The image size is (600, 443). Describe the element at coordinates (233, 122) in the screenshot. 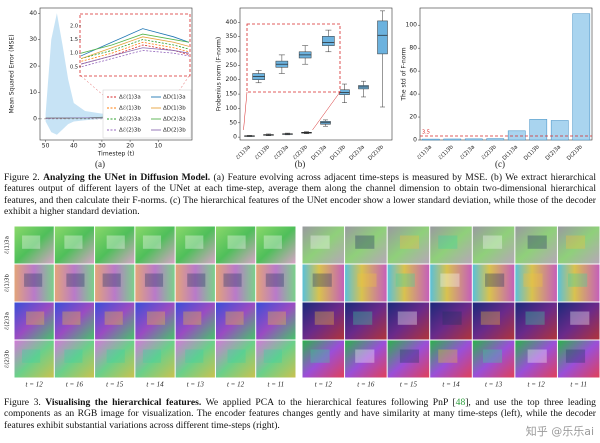

I see `y-tick-label: 50` at that location.